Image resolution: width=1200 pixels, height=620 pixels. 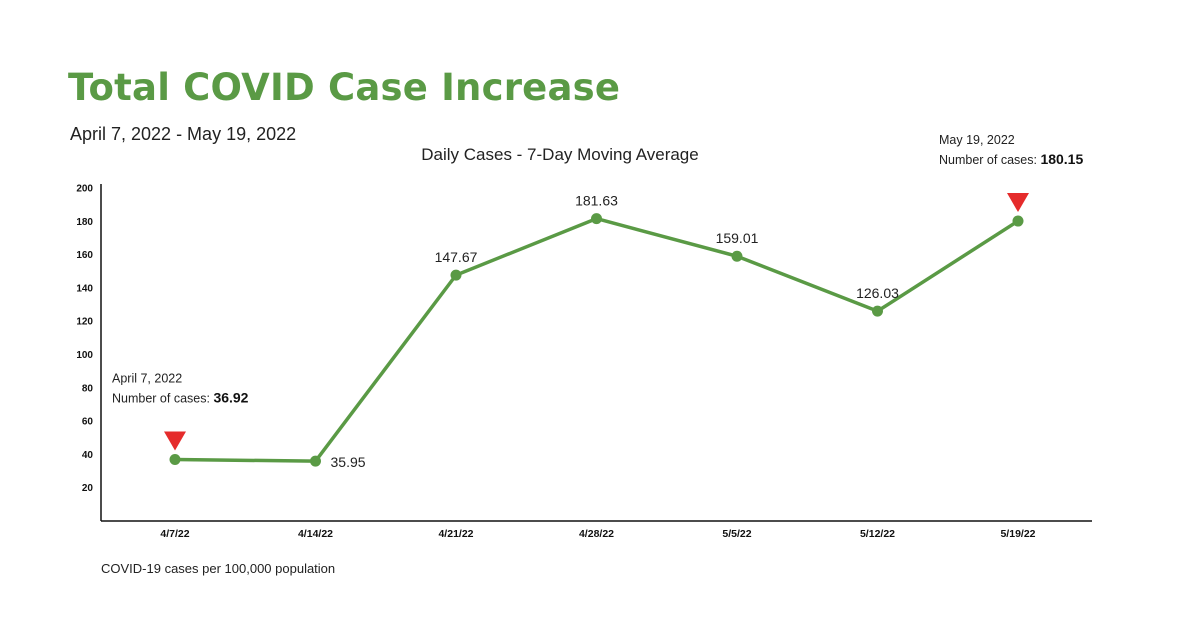 What do you see at coordinates (736, 534) in the screenshot?
I see `x-tick-label: 5/5/22` at bounding box center [736, 534].